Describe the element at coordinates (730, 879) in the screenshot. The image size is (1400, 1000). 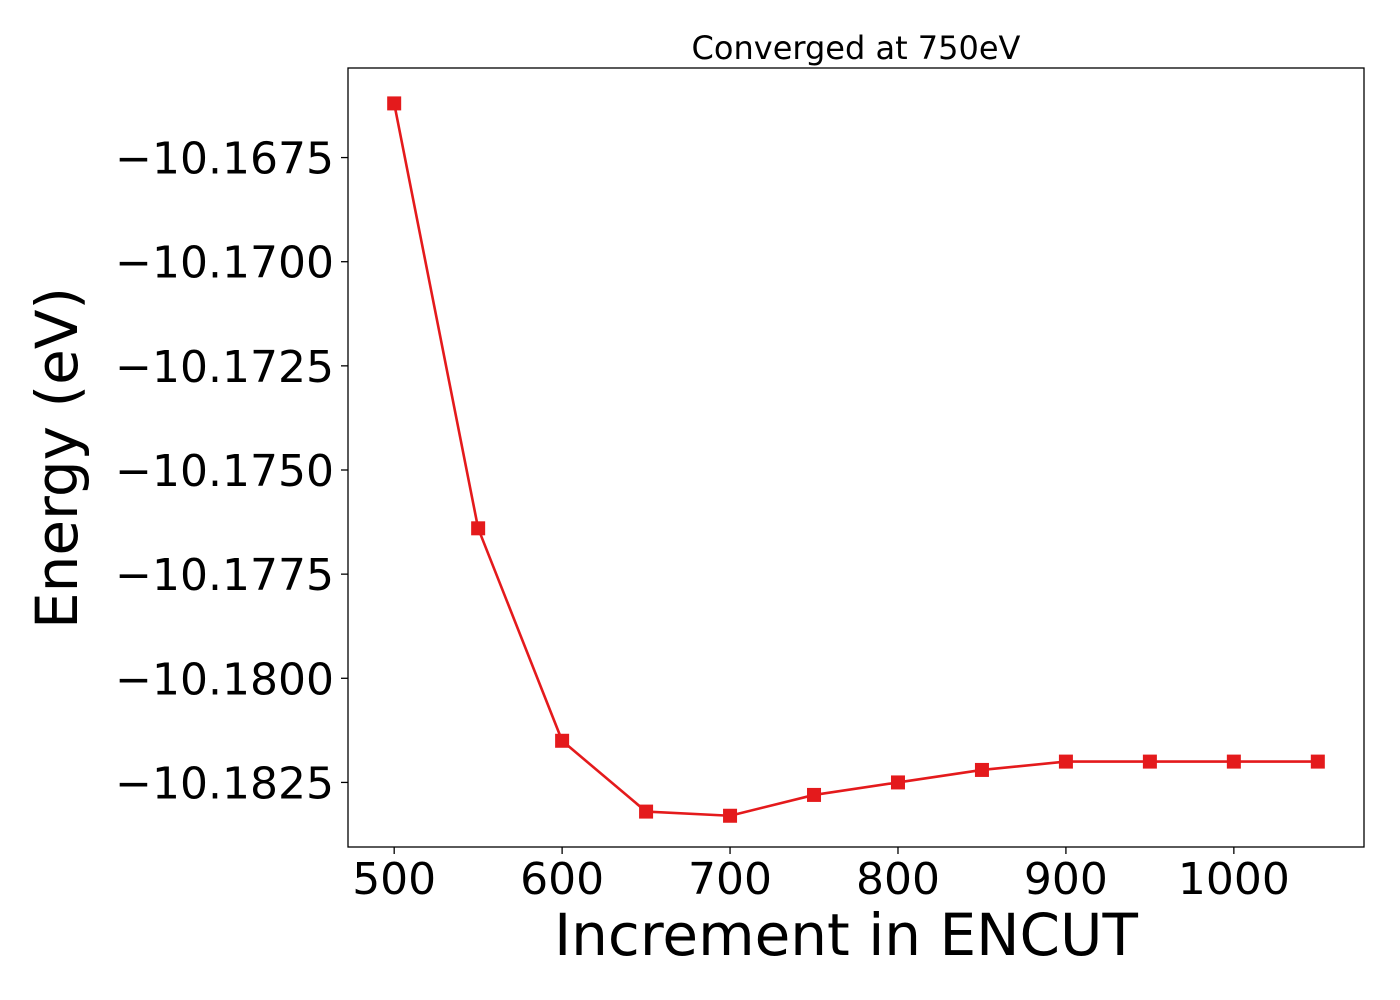
I see `x-tick-label: 700` at that location.